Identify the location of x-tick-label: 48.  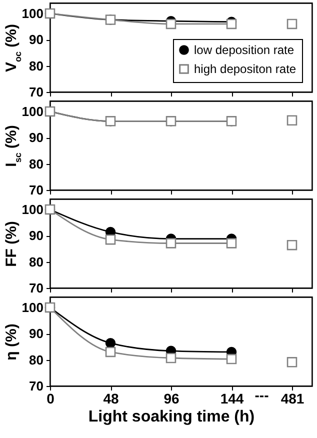
(111, 398).